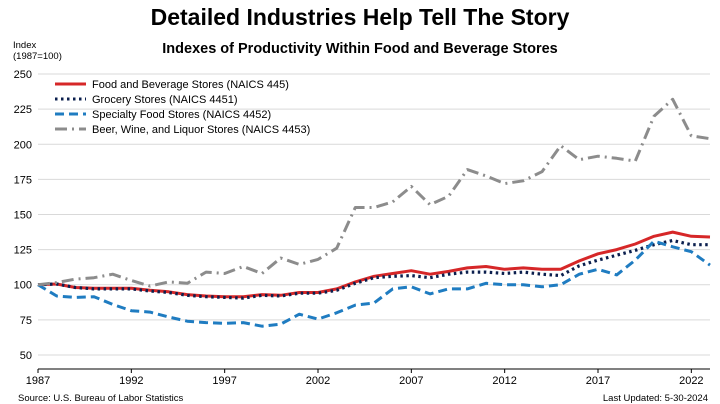  What do you see at coordinates (165, 100) in the screenshot?
I see `legend-label-2: Grocery Stores (NAICS 4451)` at bounding box center [165, 100].